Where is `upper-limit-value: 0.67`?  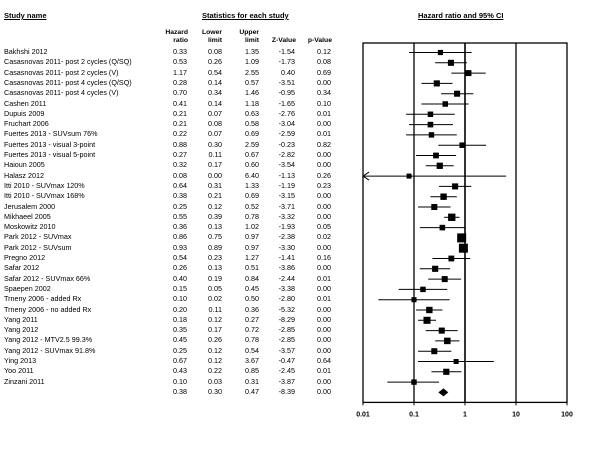 upper-limit-value: 0.67 is located at coordinates (252, 154).